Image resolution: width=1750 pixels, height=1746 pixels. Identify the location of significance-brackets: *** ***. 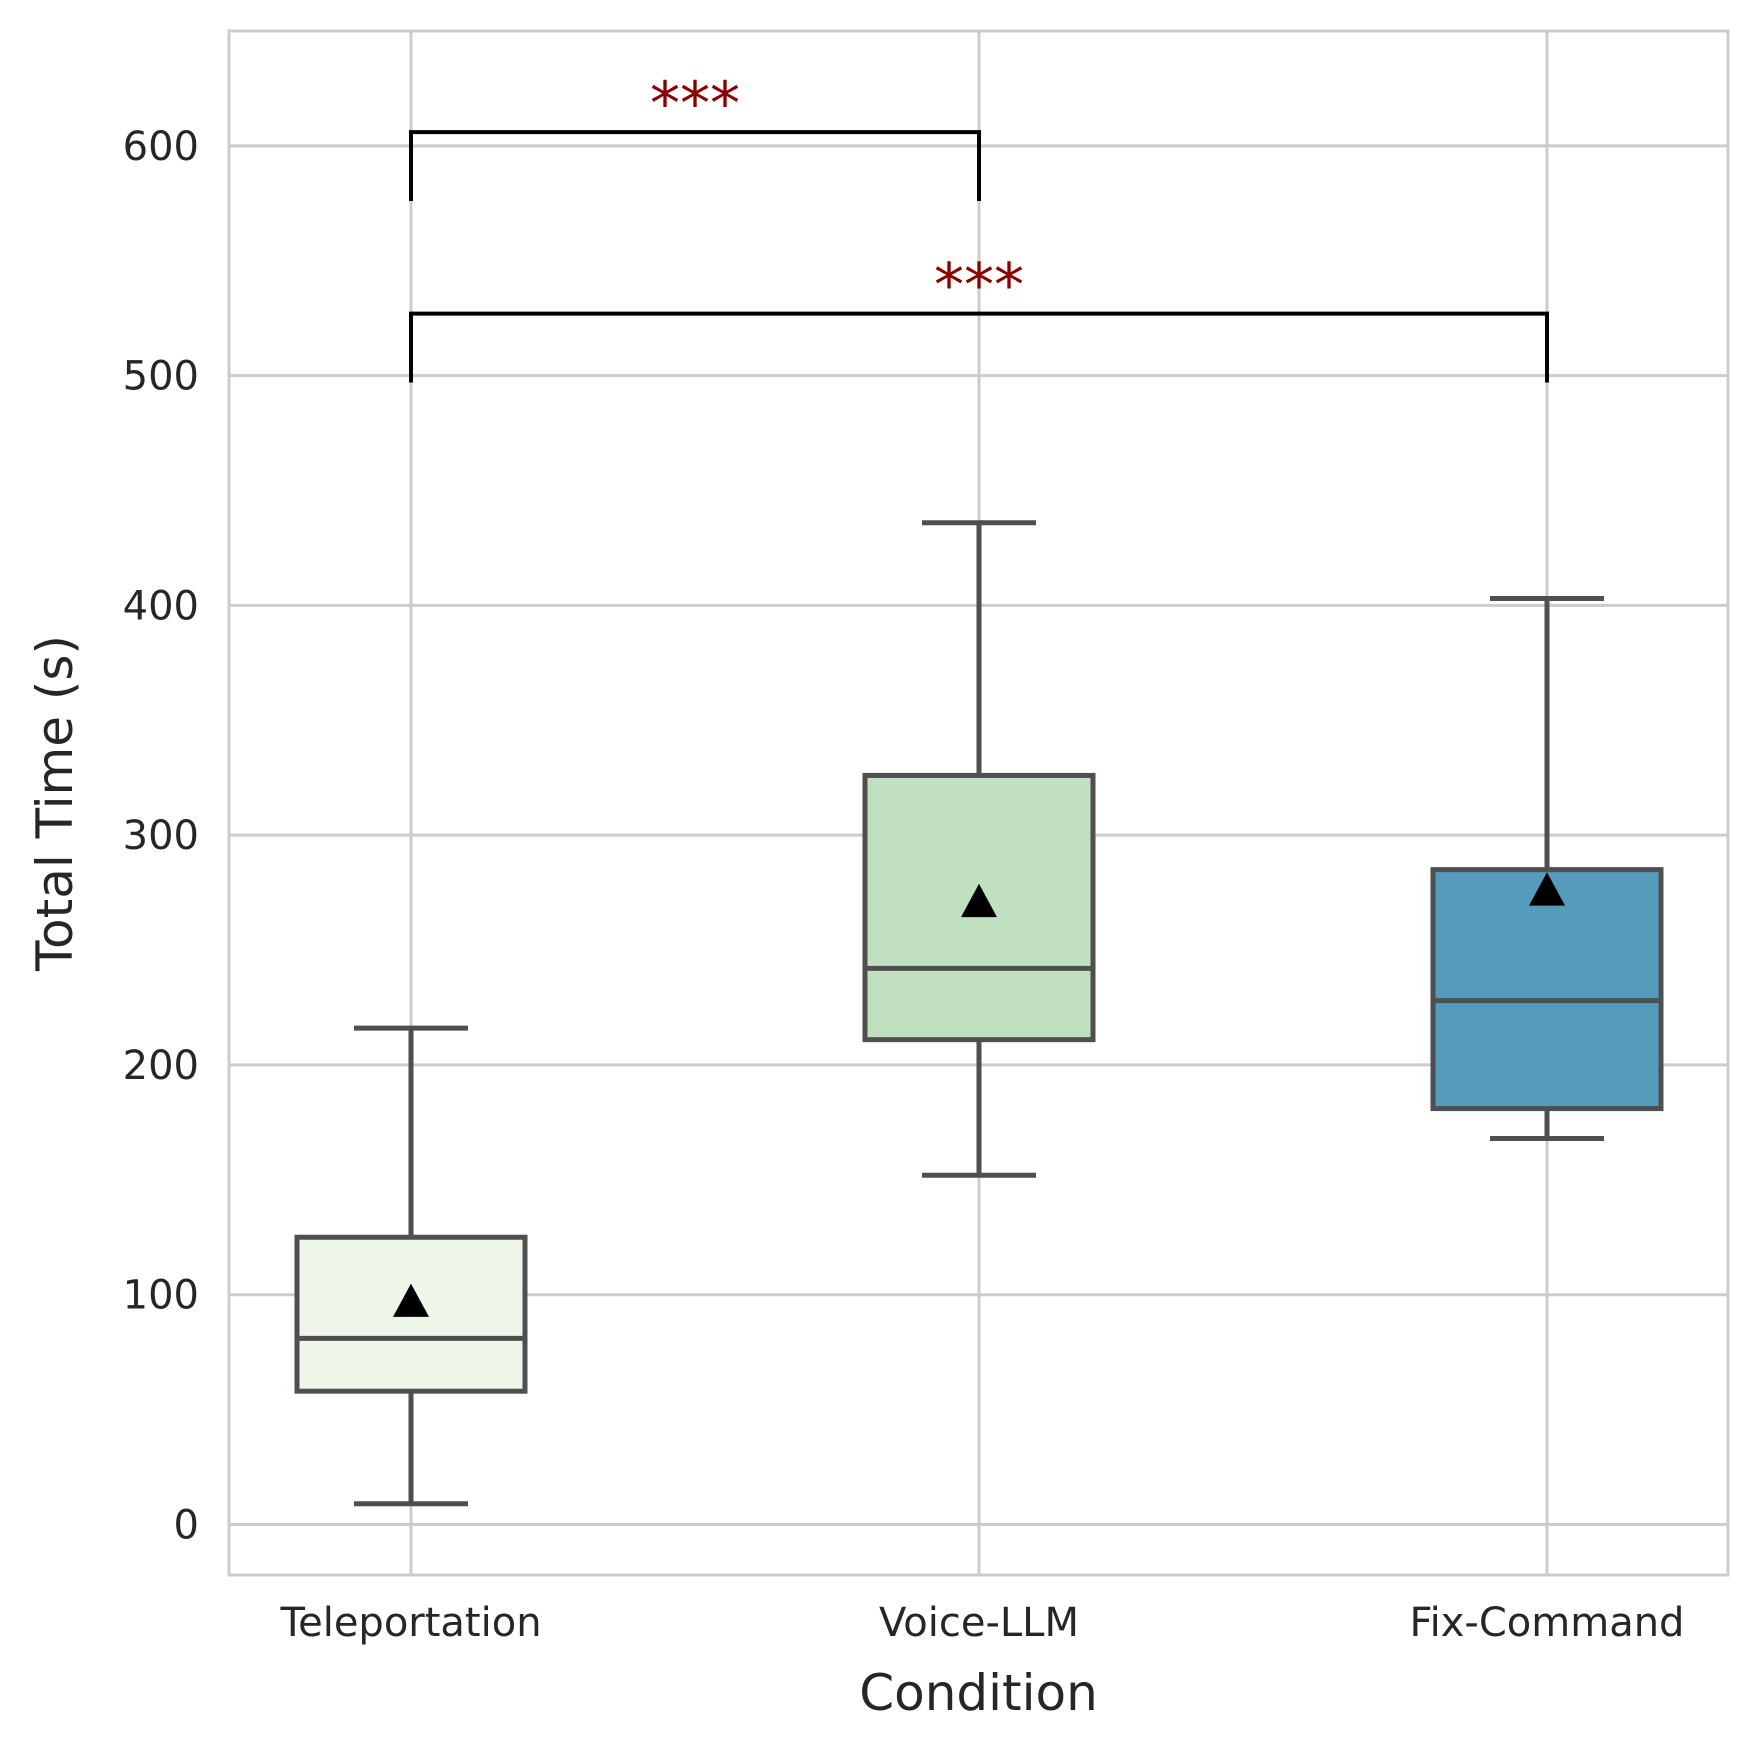
(979, 226).